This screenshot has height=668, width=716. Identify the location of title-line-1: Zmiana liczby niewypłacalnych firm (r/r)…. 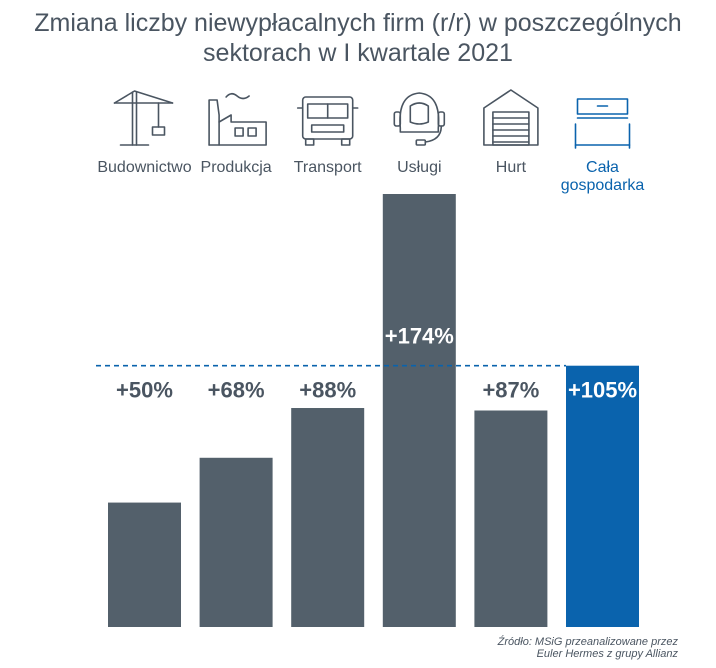
(358, 23).